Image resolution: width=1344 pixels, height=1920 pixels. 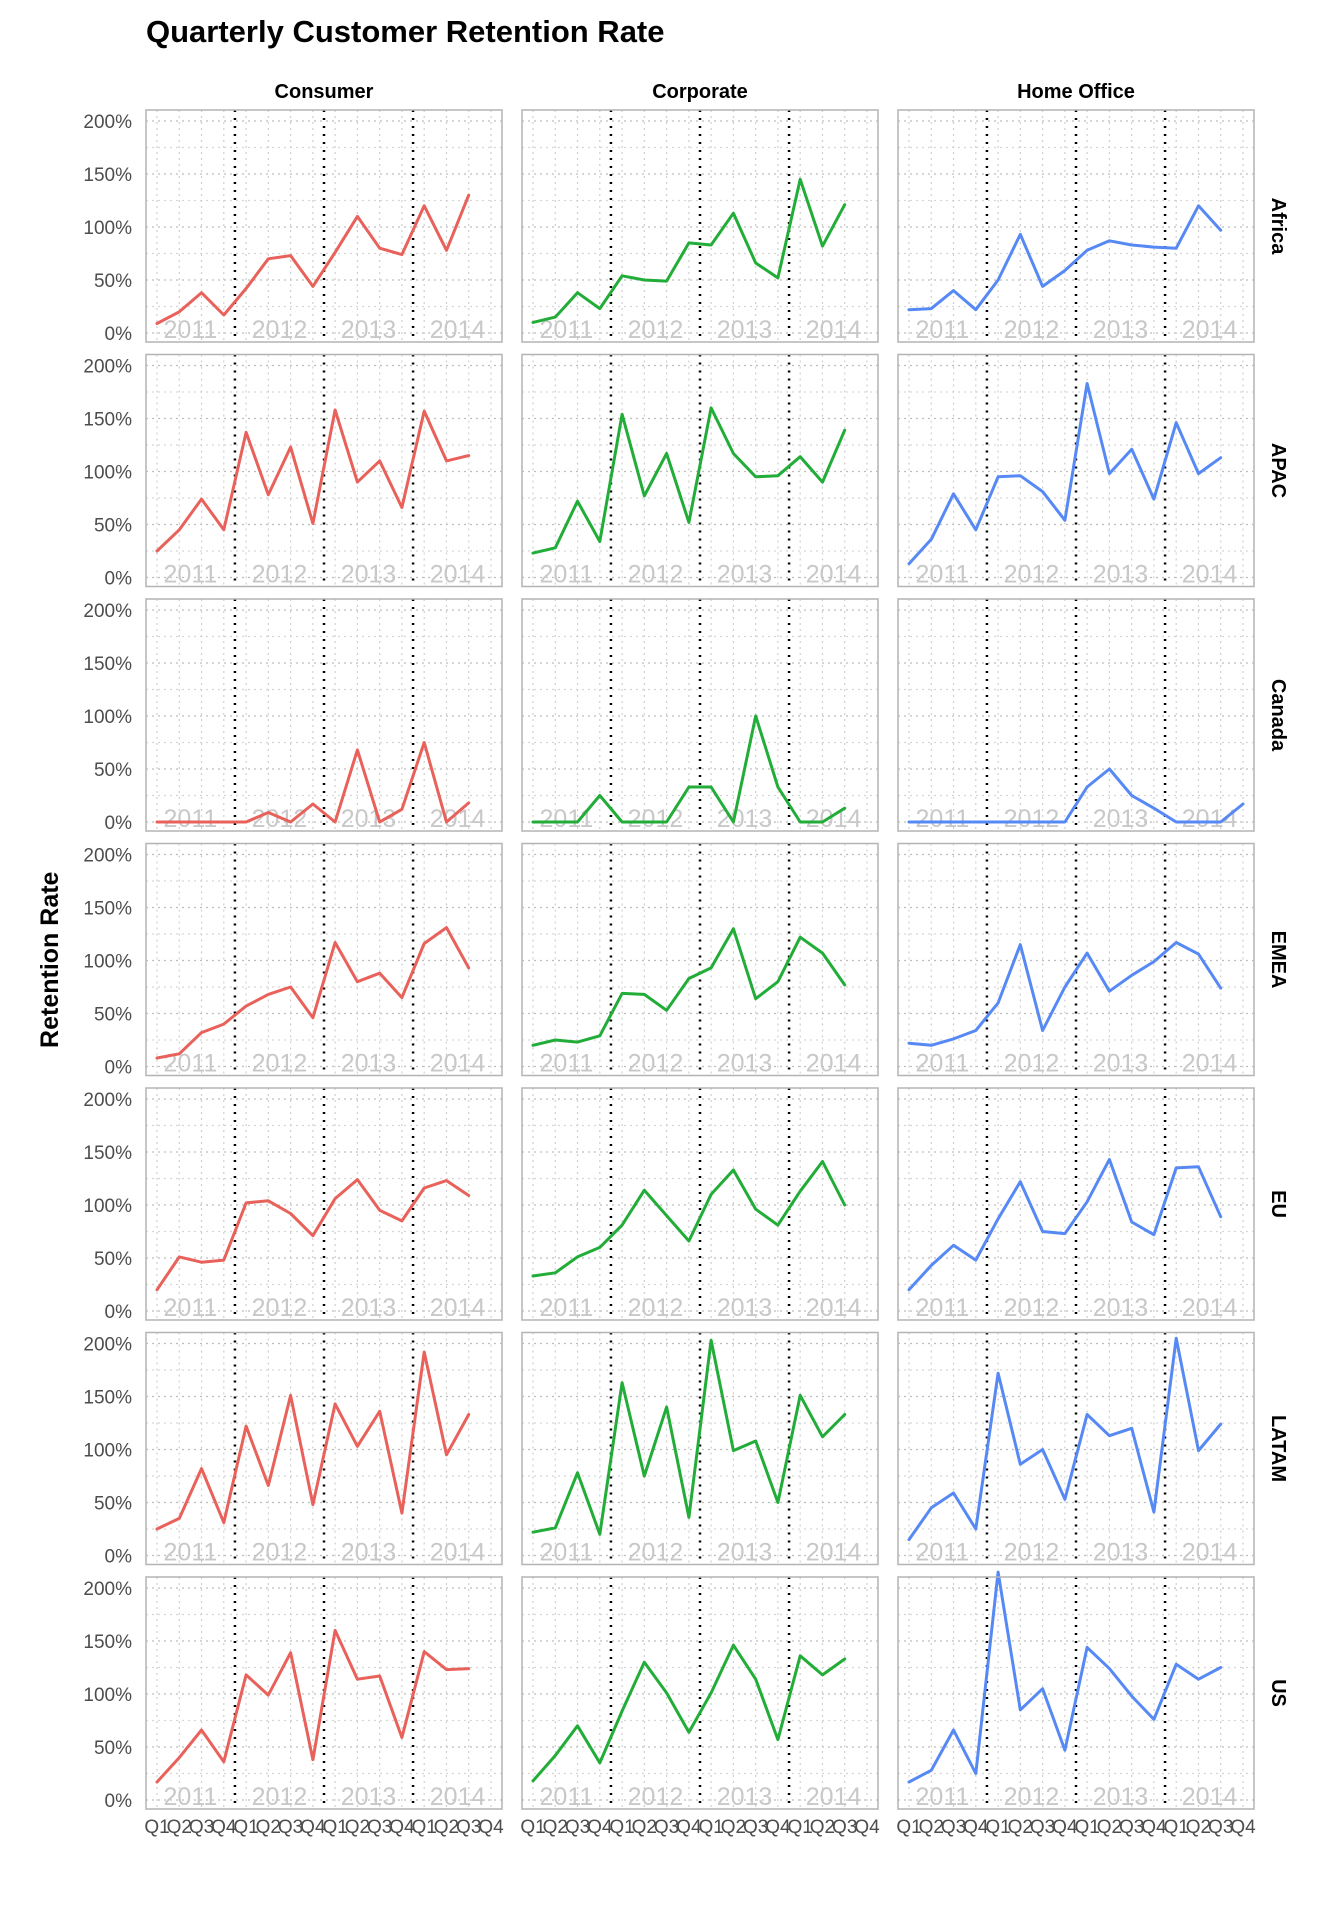 I want to click on series-line-emea-home-office, so click(x=1065, y=994).